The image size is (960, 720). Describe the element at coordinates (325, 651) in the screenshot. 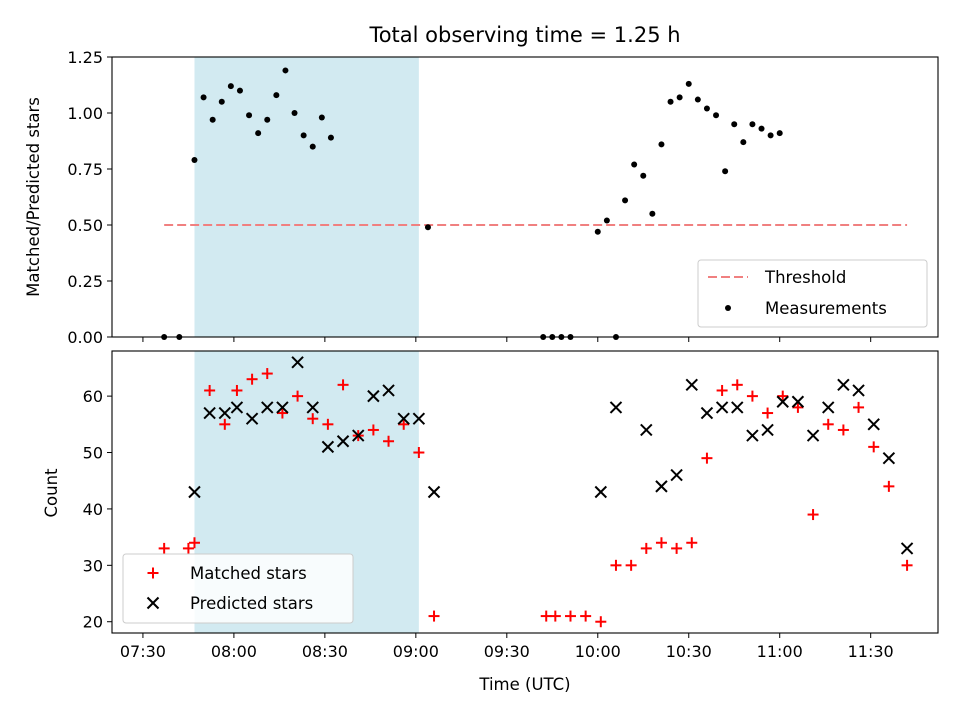

I see `x-tick-label: 08:30` at that location.